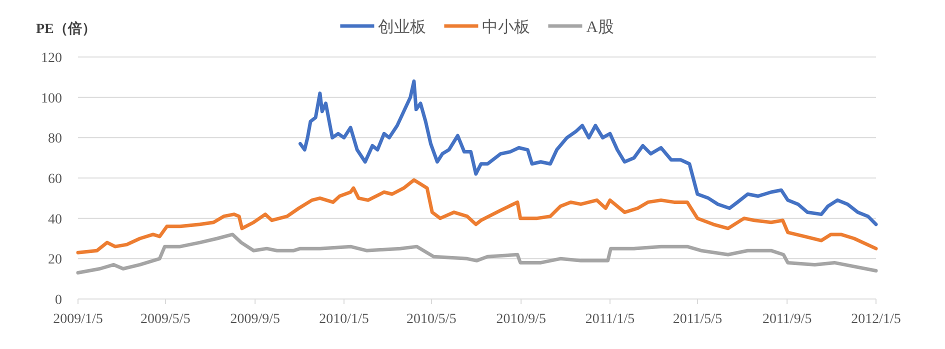  What do you see at coordinates (58, 300) in the screenshot?
I see `y-tick-label: 0` at bounding box center [58, 300].